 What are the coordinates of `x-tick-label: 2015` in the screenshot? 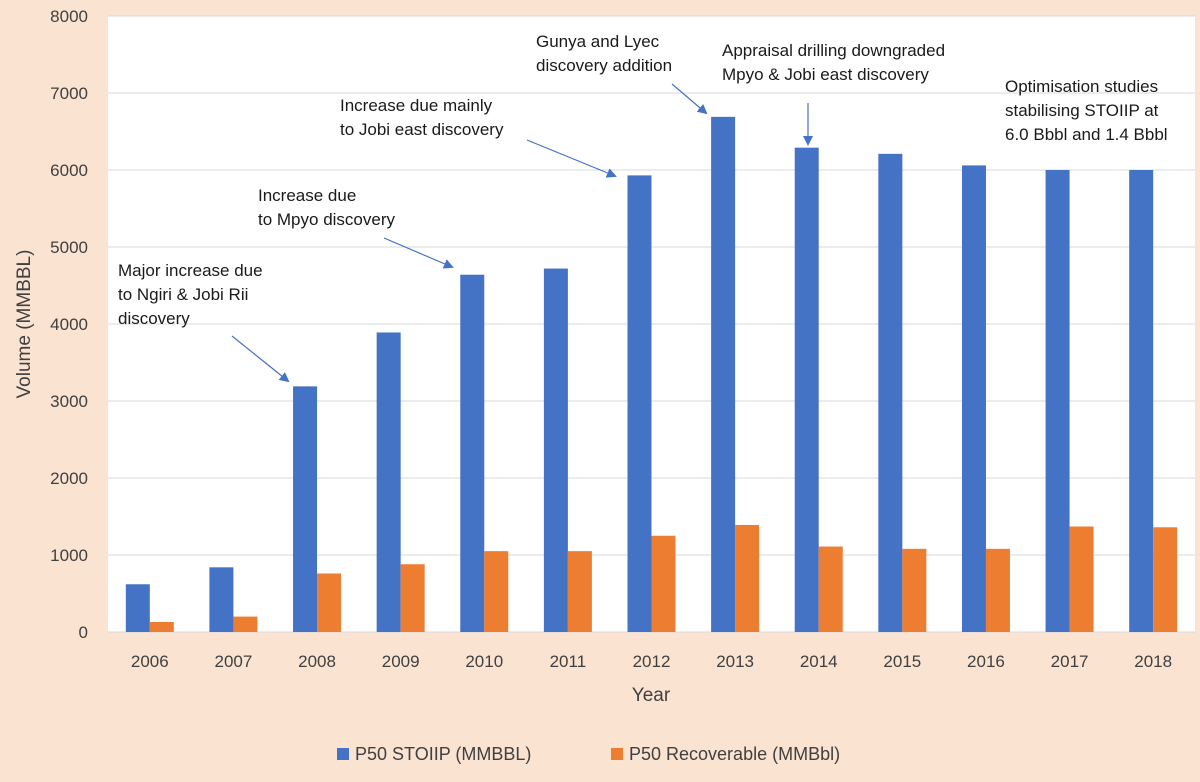 It's located at (902, 661).